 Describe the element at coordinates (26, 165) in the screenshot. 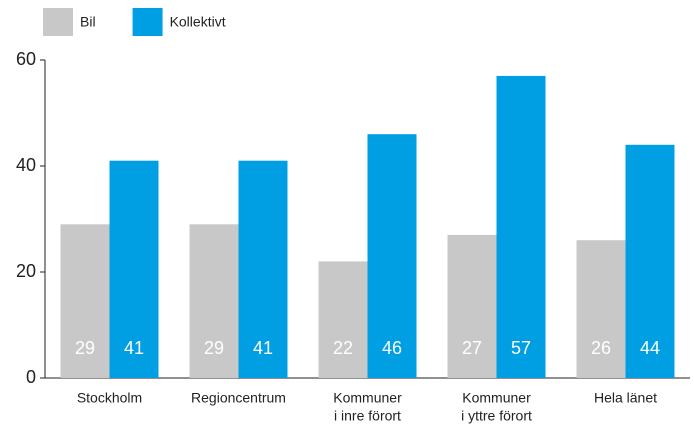

I see `y-tick-label: 40` at that location.